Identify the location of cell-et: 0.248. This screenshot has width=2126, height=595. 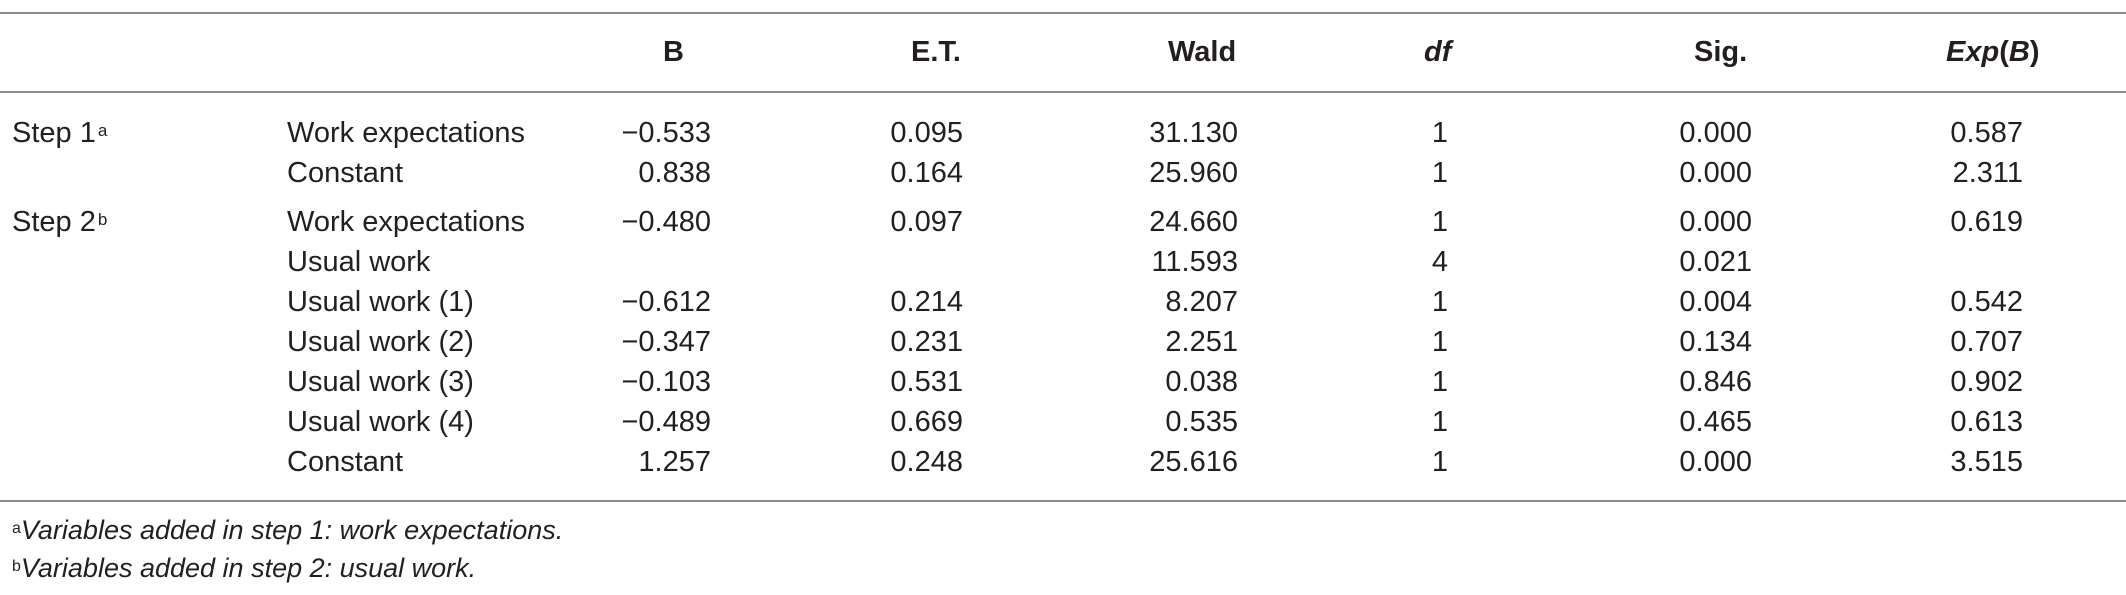
(926, 462).